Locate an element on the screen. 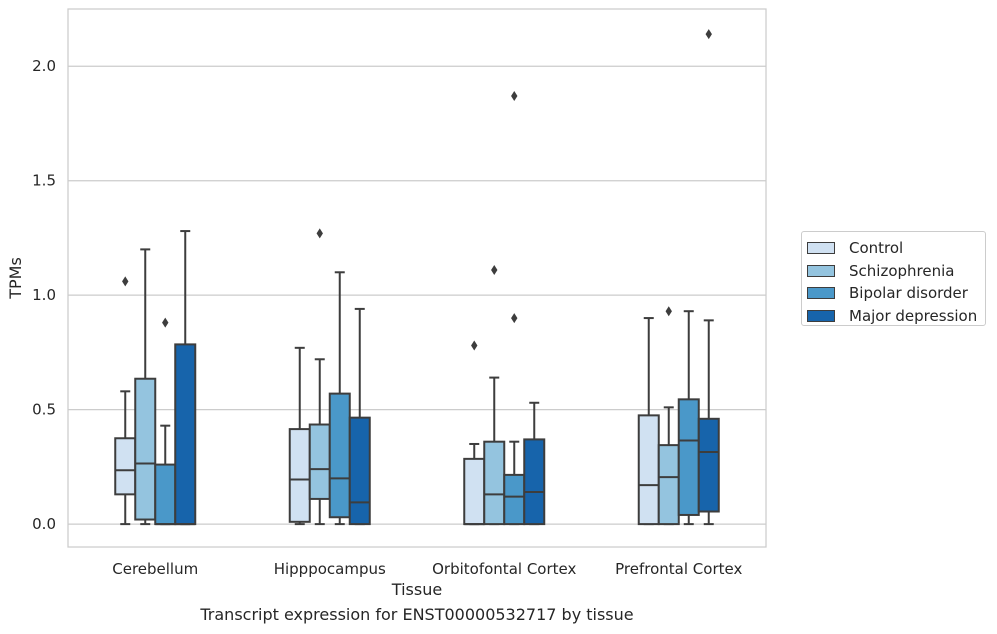 The width and height of the screenshot is (997, 634). legend-item: Bipolar disorder is located at coordinates (896, 293).